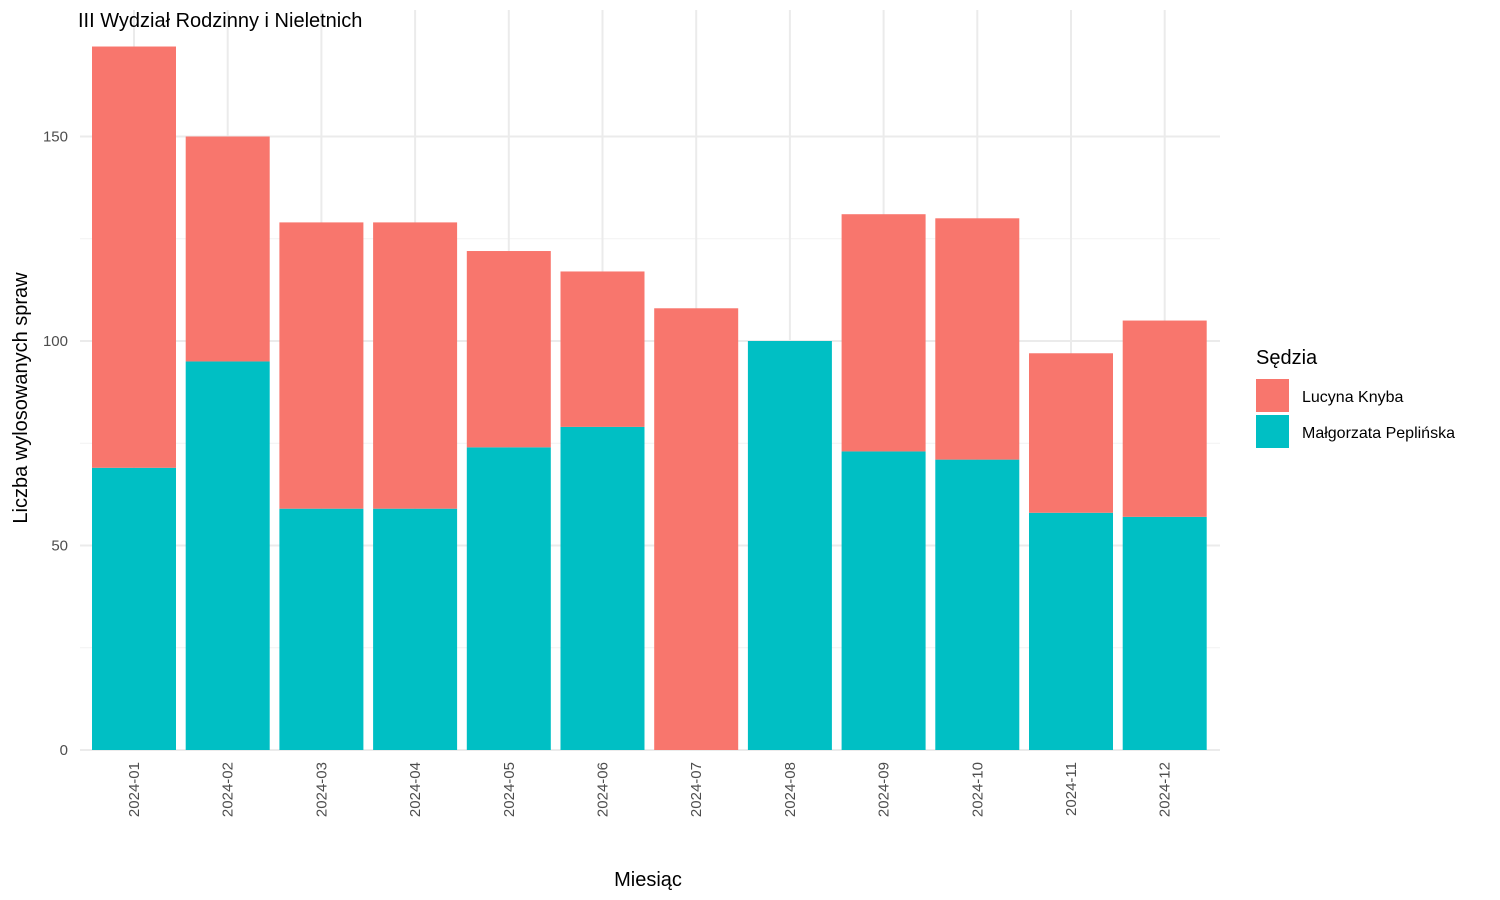 This screenshot has height=900, width=1500. What do you see at coordinates (509, 789) in the screenshot?
I see `x-tick-label: 2024-05` at bounding box center [509, 789].